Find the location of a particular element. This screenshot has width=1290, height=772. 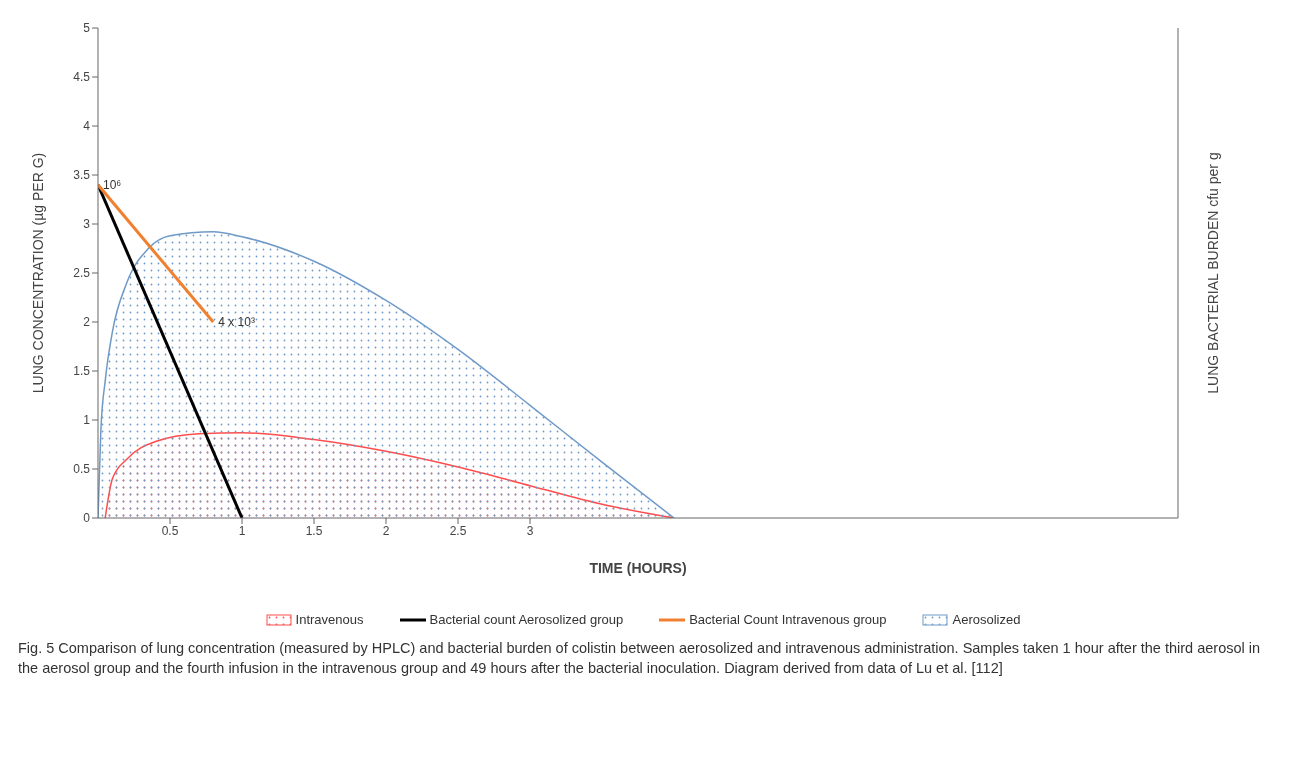

y-tick-label: 5 is located at coordinates (87, 28).